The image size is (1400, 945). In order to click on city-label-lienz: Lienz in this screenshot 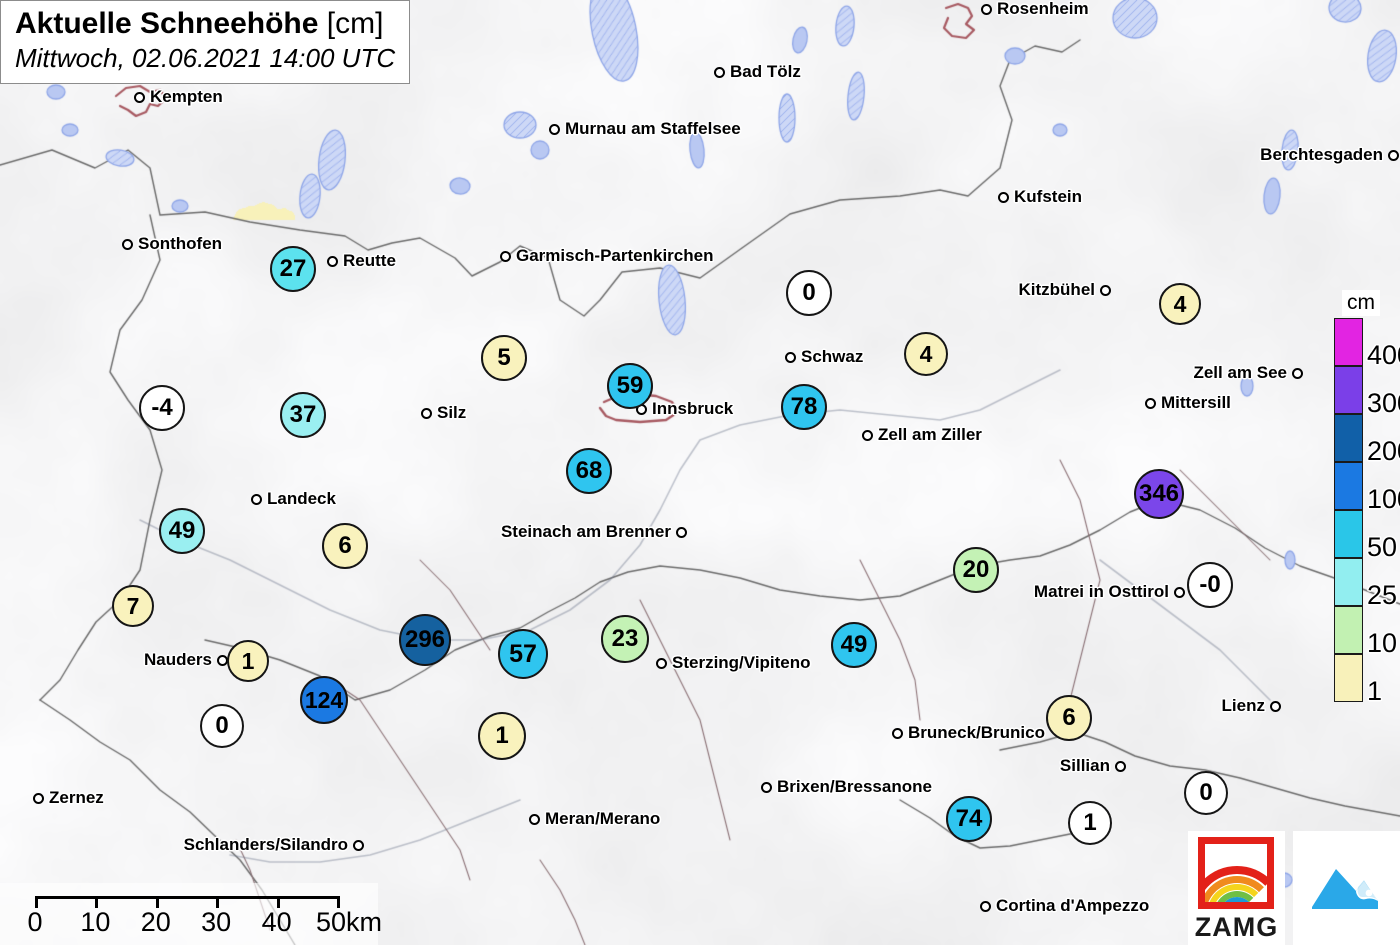, I will do `click(1251, 706)`.